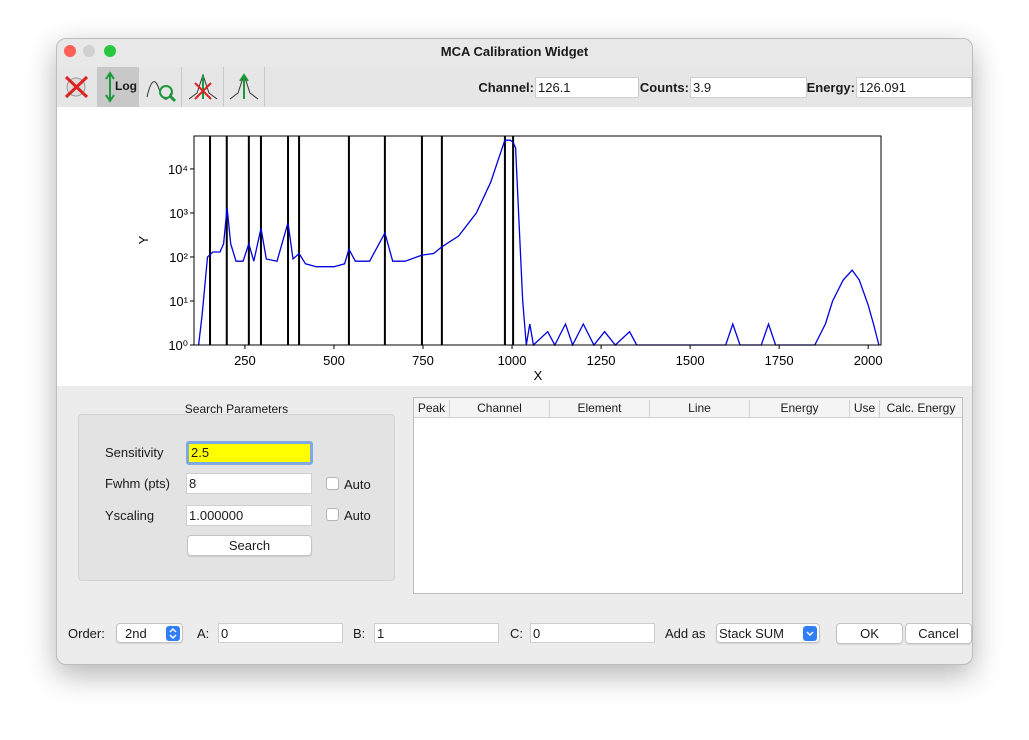 This screenshot has height=740, width=1029. Describe the element at coordinates (748, 87) in the screenshot. I see `counts-field: 3.9` at that location.